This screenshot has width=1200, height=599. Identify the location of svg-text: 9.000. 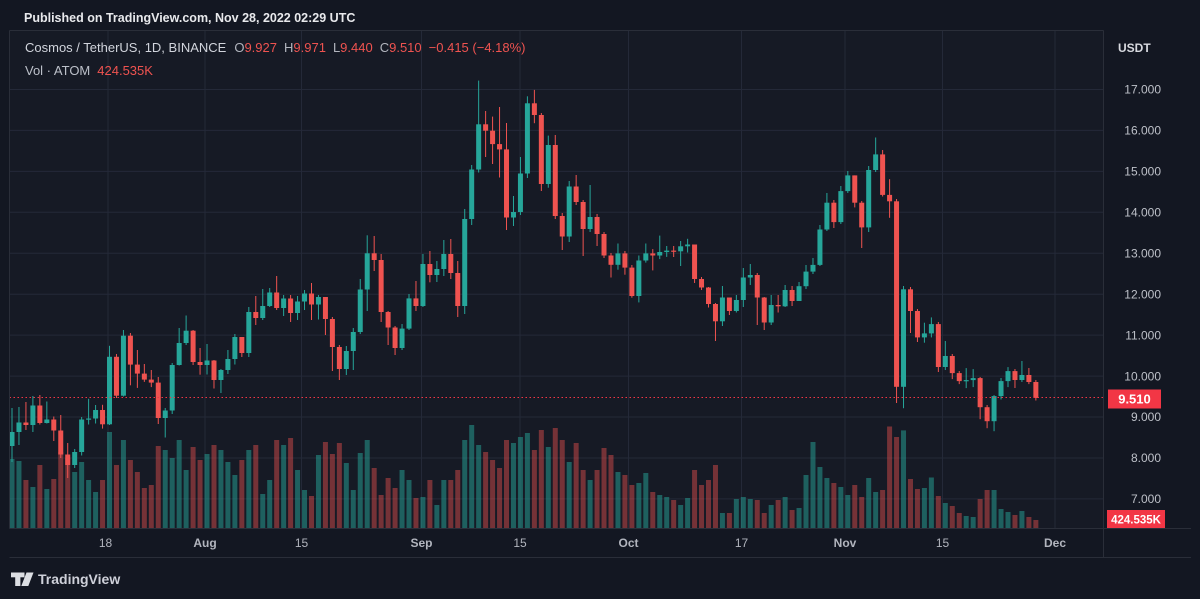
(1146, 417).